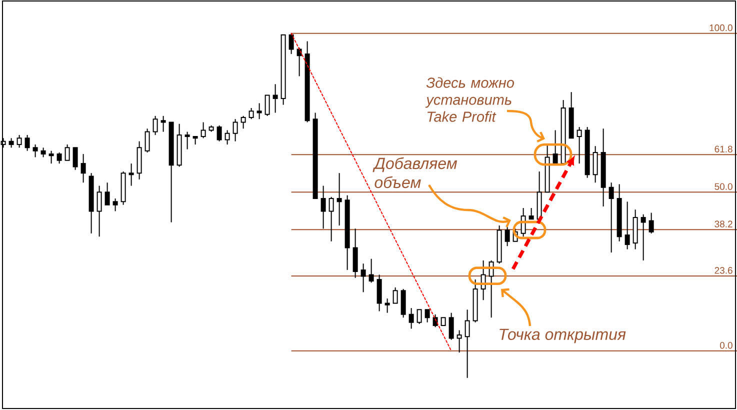  What do you see at coordinates (726, 345) in the screenshot?
I see `ref-line-label: 0.0` at bounding box center [726, 345].